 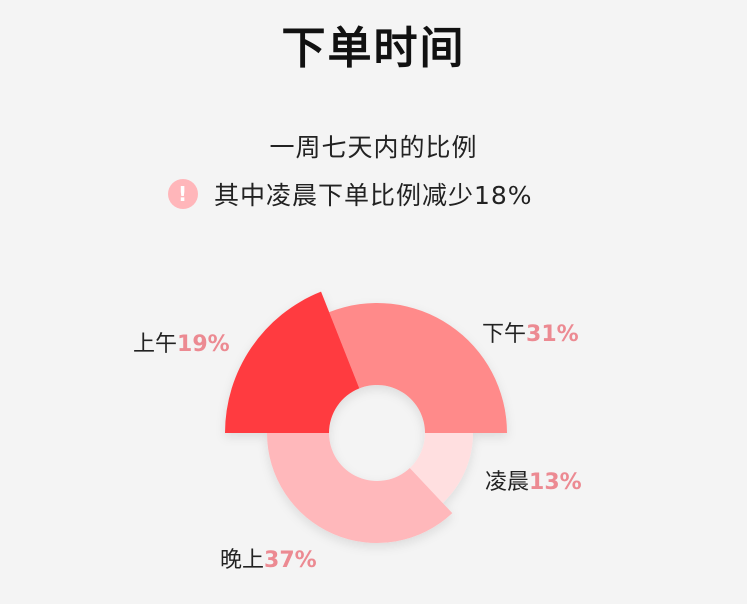 I want to click on slice-evening, so click(x=360, y=488).